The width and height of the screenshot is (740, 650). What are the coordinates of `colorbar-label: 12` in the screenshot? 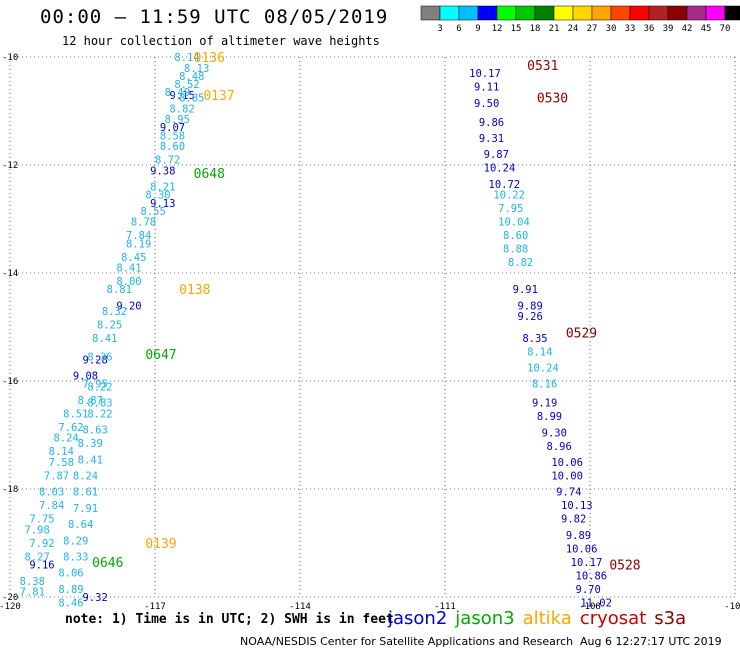 It's located at (497, 29).